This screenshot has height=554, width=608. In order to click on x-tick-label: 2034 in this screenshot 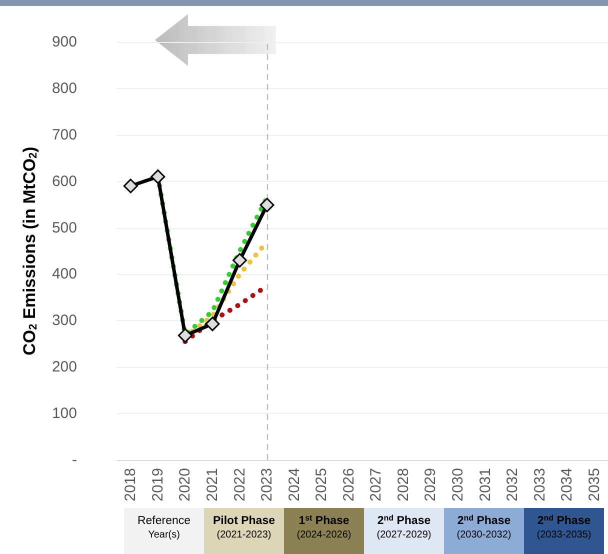, I will do `click(567, 485)`.